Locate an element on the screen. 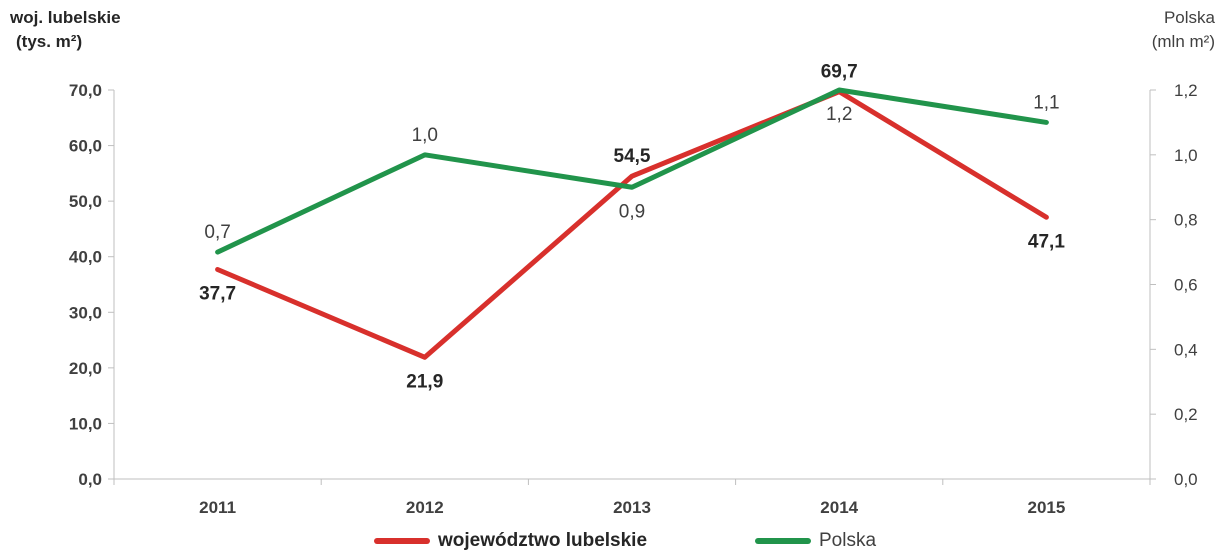 The width and height of the screenshot is (1221, 556). data-label-polska: 0,7 is located at coordinates (217, 232).